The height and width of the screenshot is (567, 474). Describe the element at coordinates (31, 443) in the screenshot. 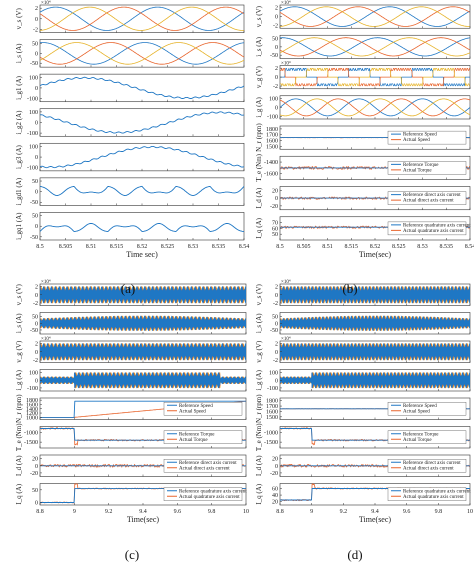

I see `y-tick-label: -1500` at that location.